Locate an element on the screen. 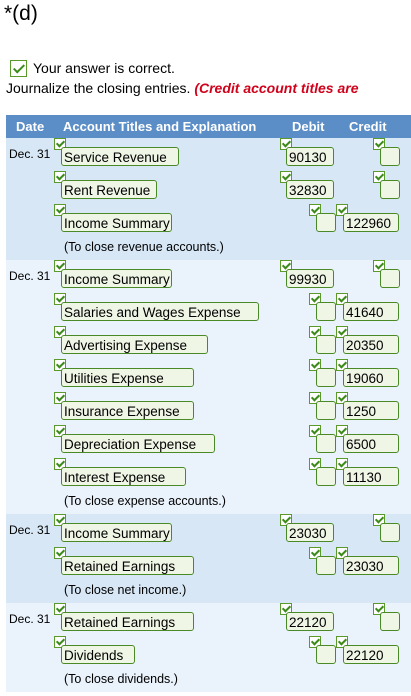 The height and width of the screenshot is (696, 411). table-row: Dec. 31 Service Revenue 90130 is located at coordinates (208, 154).